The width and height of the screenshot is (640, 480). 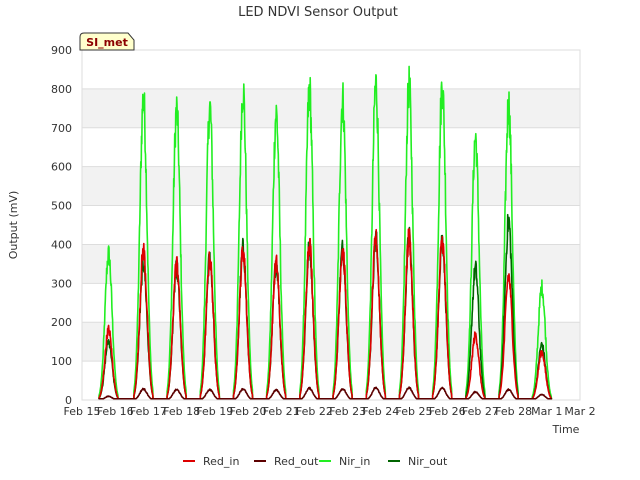 I want to click on y-tick-label-700: 700, so click(x=61, y=128).